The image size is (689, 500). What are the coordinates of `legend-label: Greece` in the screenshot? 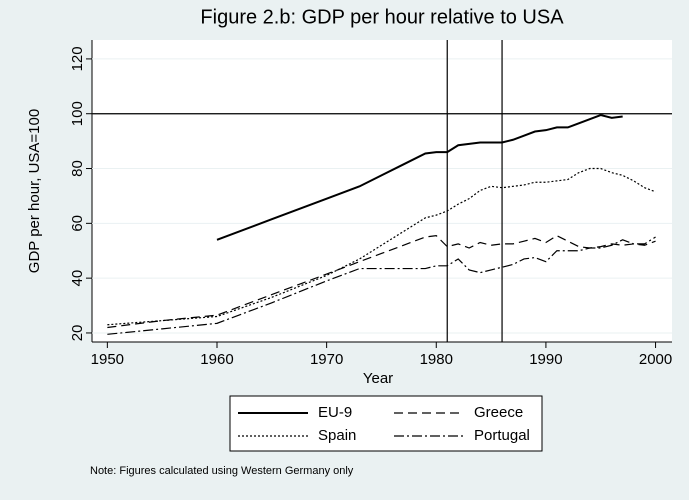 It's located at (498, 412).